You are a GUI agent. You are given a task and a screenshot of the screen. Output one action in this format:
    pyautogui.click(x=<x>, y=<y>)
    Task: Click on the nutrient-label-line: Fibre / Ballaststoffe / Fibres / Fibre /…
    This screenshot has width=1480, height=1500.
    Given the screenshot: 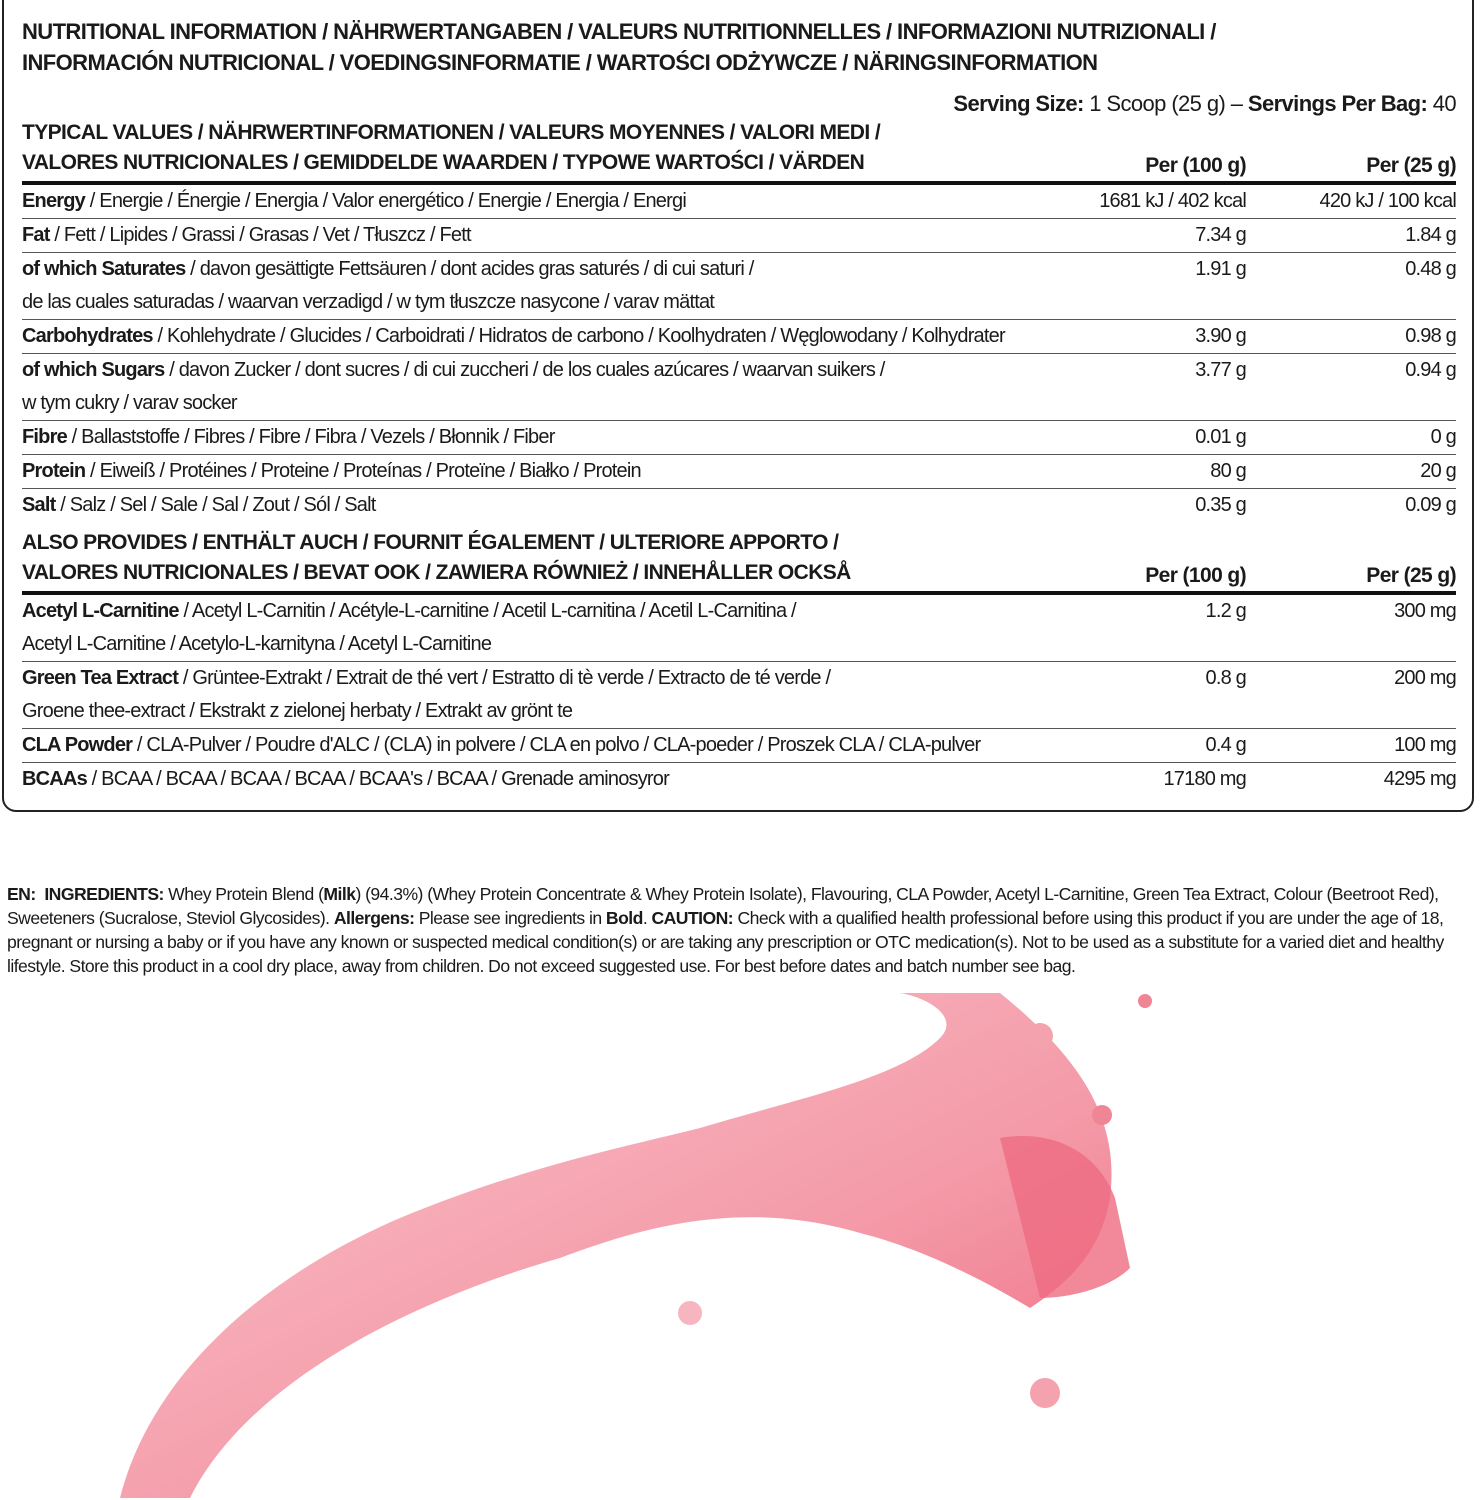 What is the action you would take?
    pyautogui.click(x=559, y=437)
    